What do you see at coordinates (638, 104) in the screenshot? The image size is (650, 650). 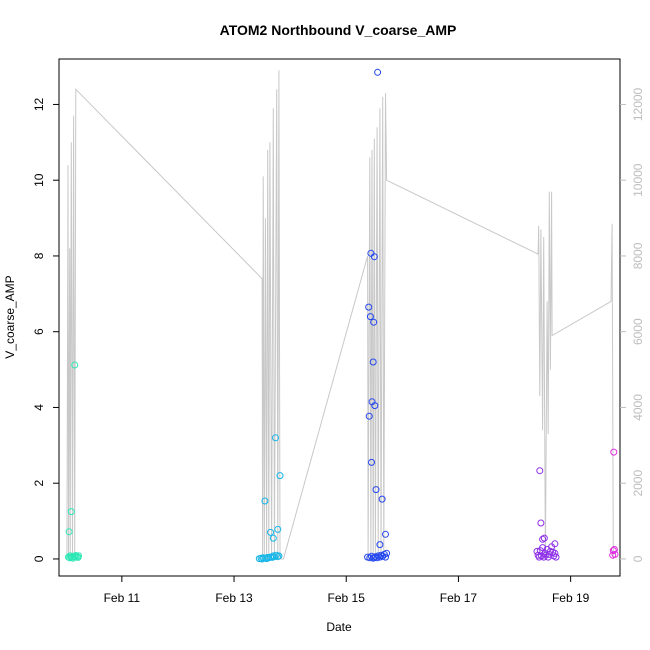 I see `y-right-tick-label: 12000` at bounding box center [638, 104].